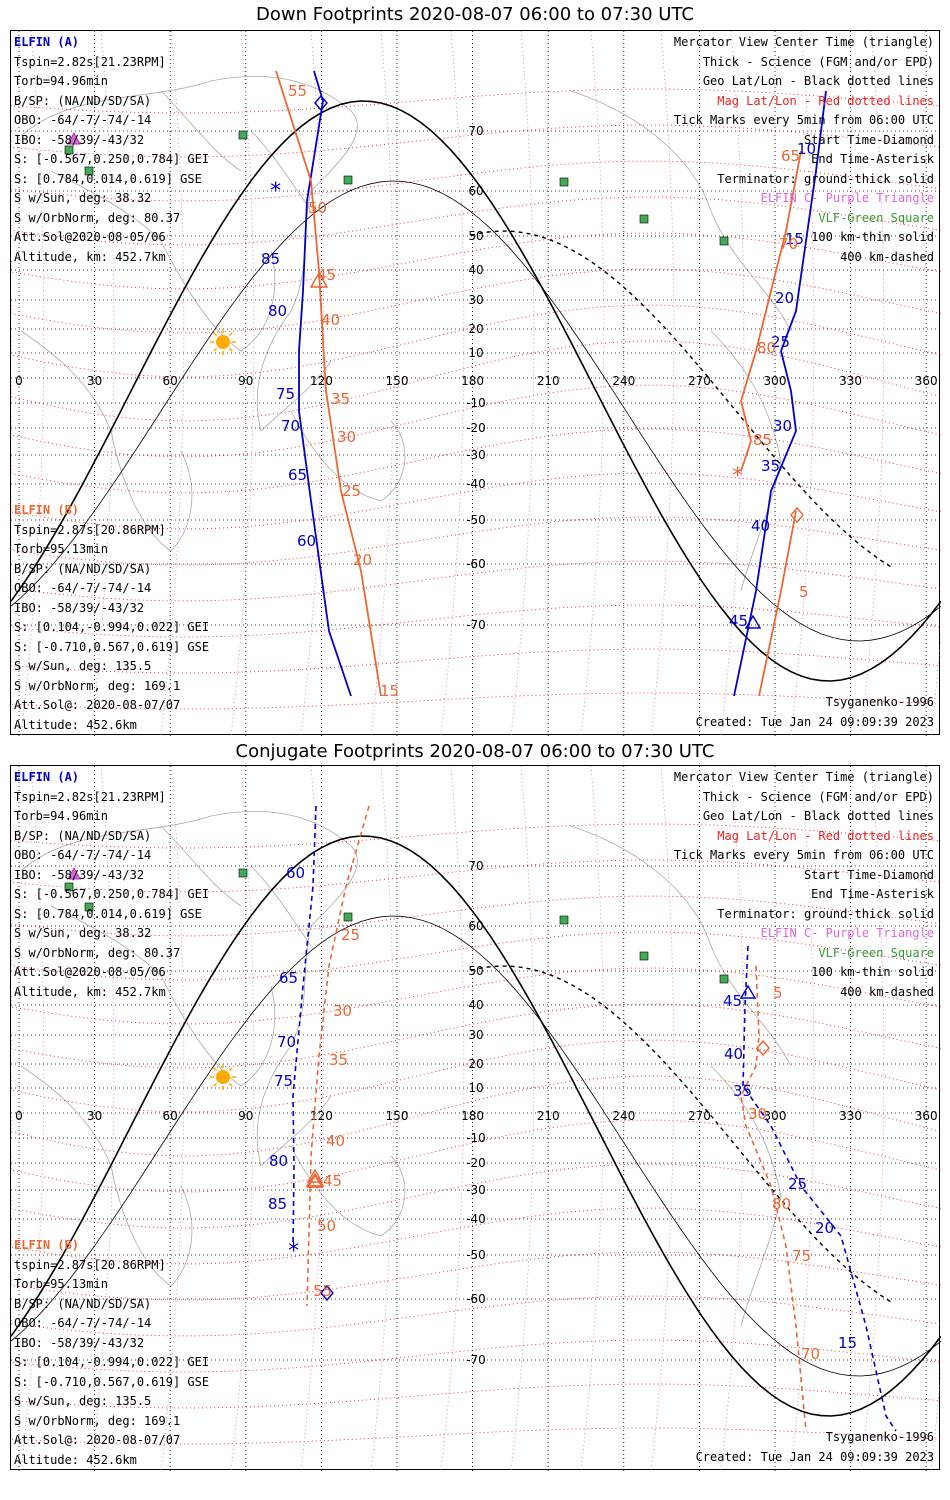 The height and width of the screenshot is (1500, 950). Describe the element at coordinates (732, 1001) in the screenshot. I see `track-label-a: 45` at that location.